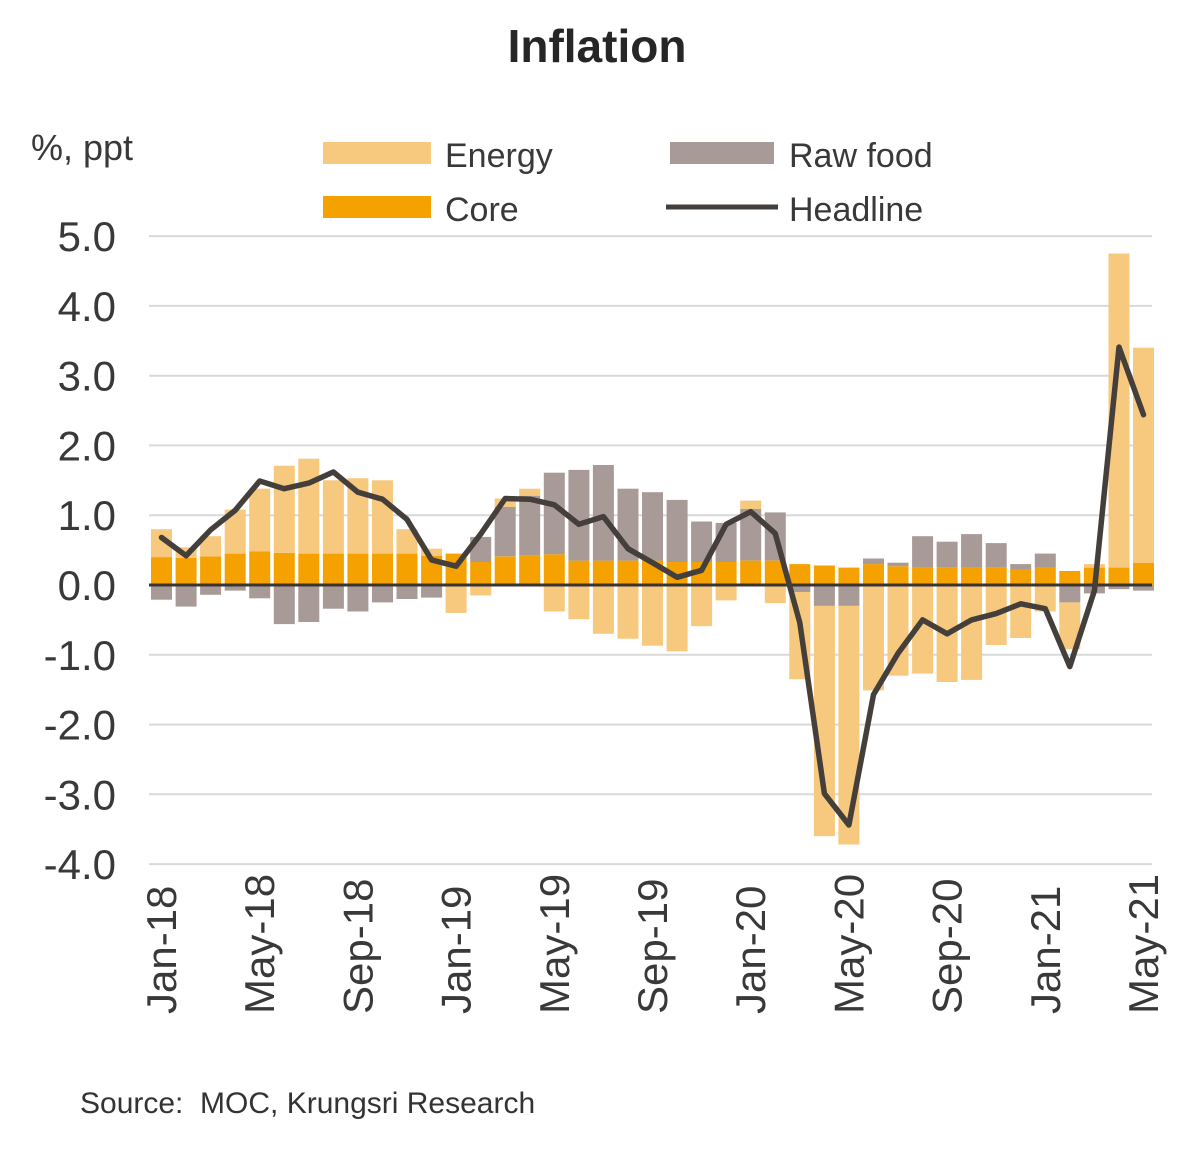 The width and height of the screenshot is (1200, 1152). What do you see at coordinates (652, 946) in the screenshot?
I see `svg-text: Sep-19` at bounding box center [652, 946].